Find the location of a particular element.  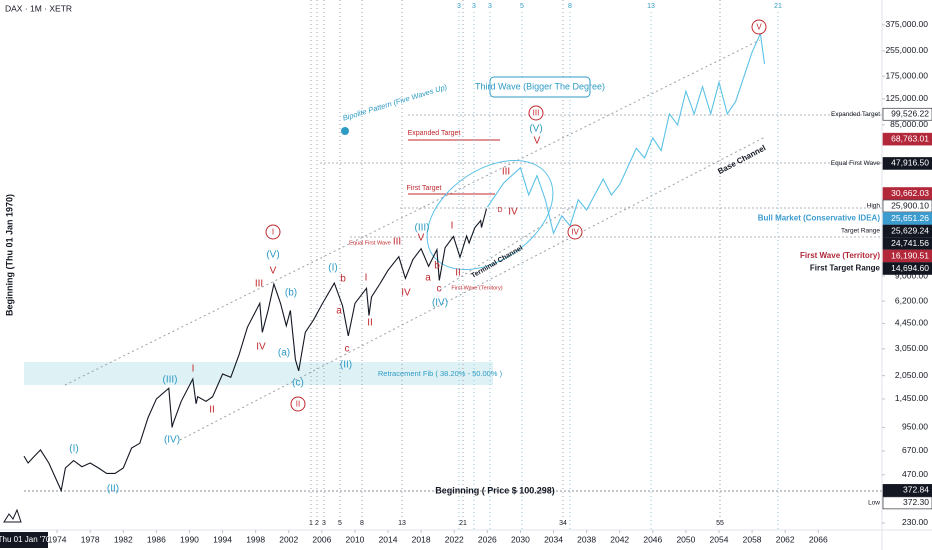

wave-label: b is located at coordinates (343, 279).